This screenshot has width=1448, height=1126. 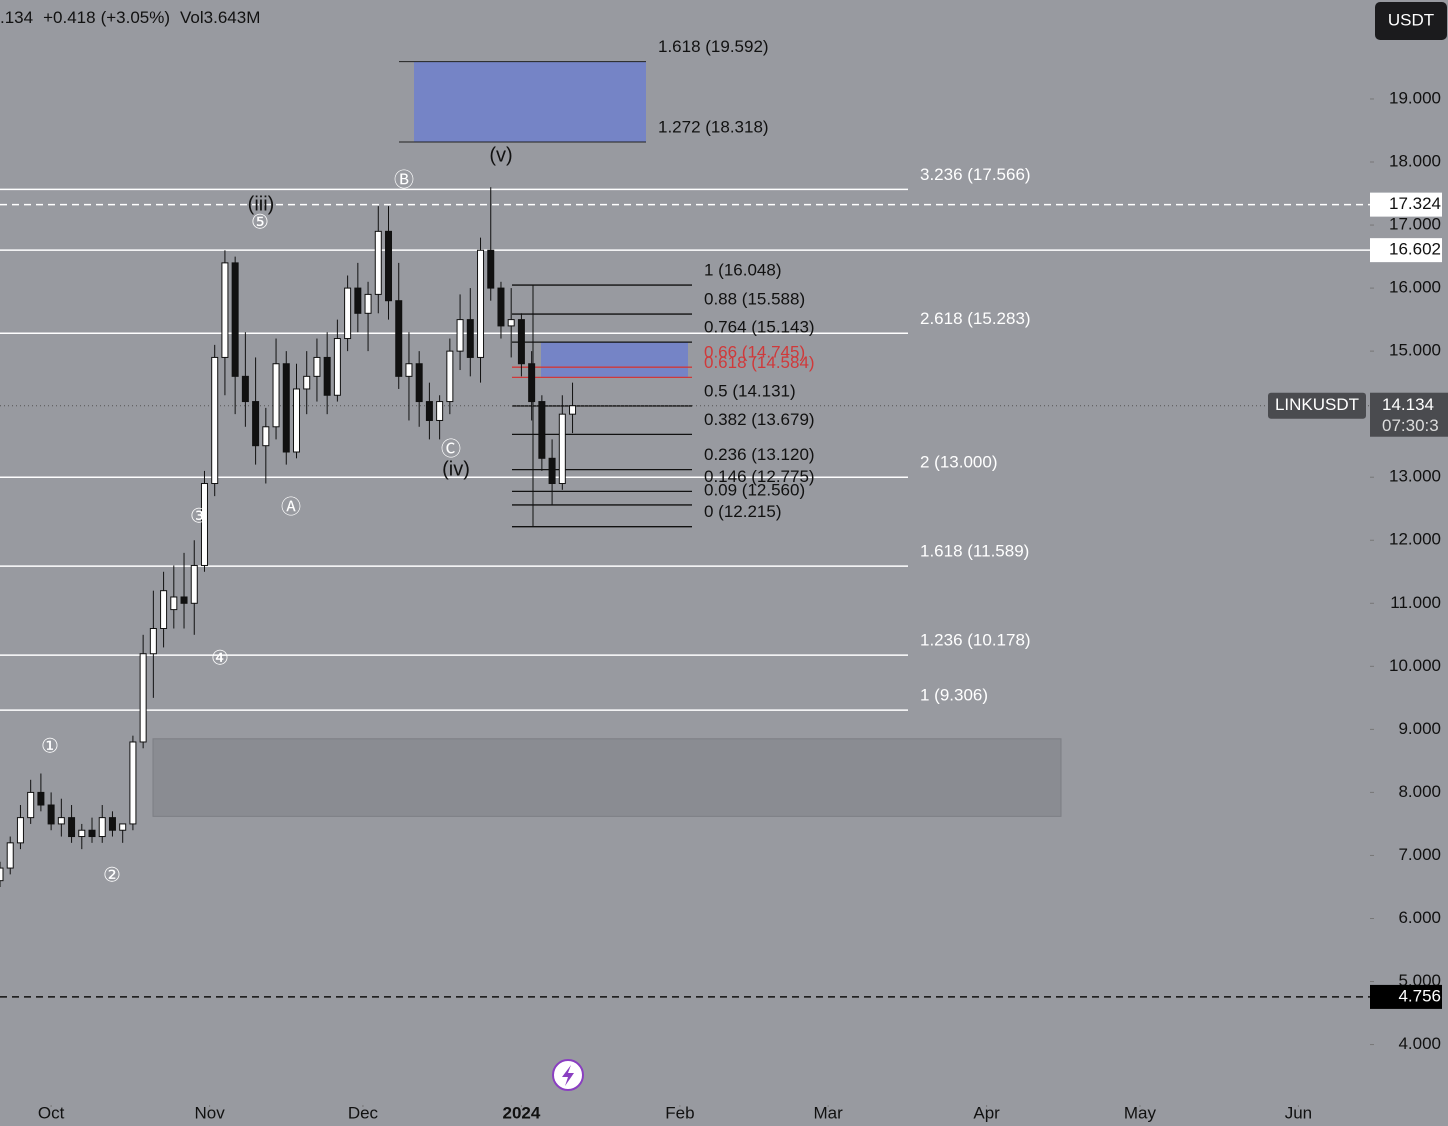 I want to click on price-tag-label: 4.756, so click(x=1419, y=995).